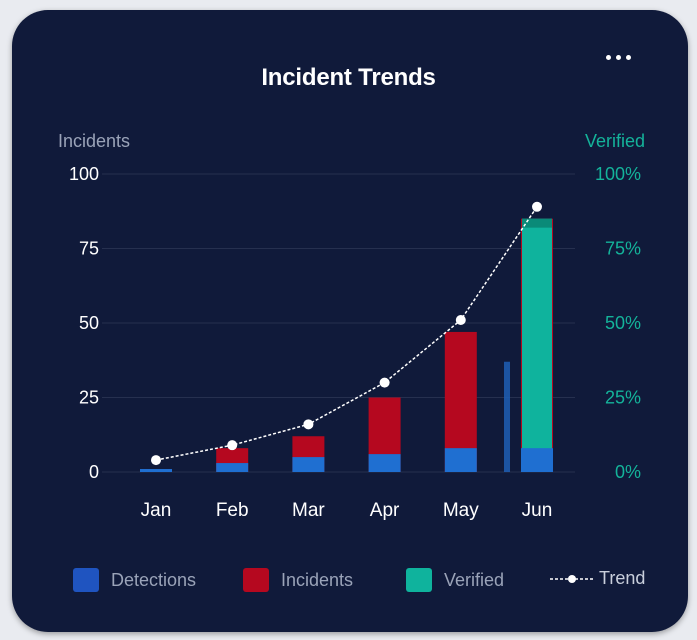 The width and height of the screenshot is (697, 640). I want to click on y-left-tick-0: 0, so click(94, 472).